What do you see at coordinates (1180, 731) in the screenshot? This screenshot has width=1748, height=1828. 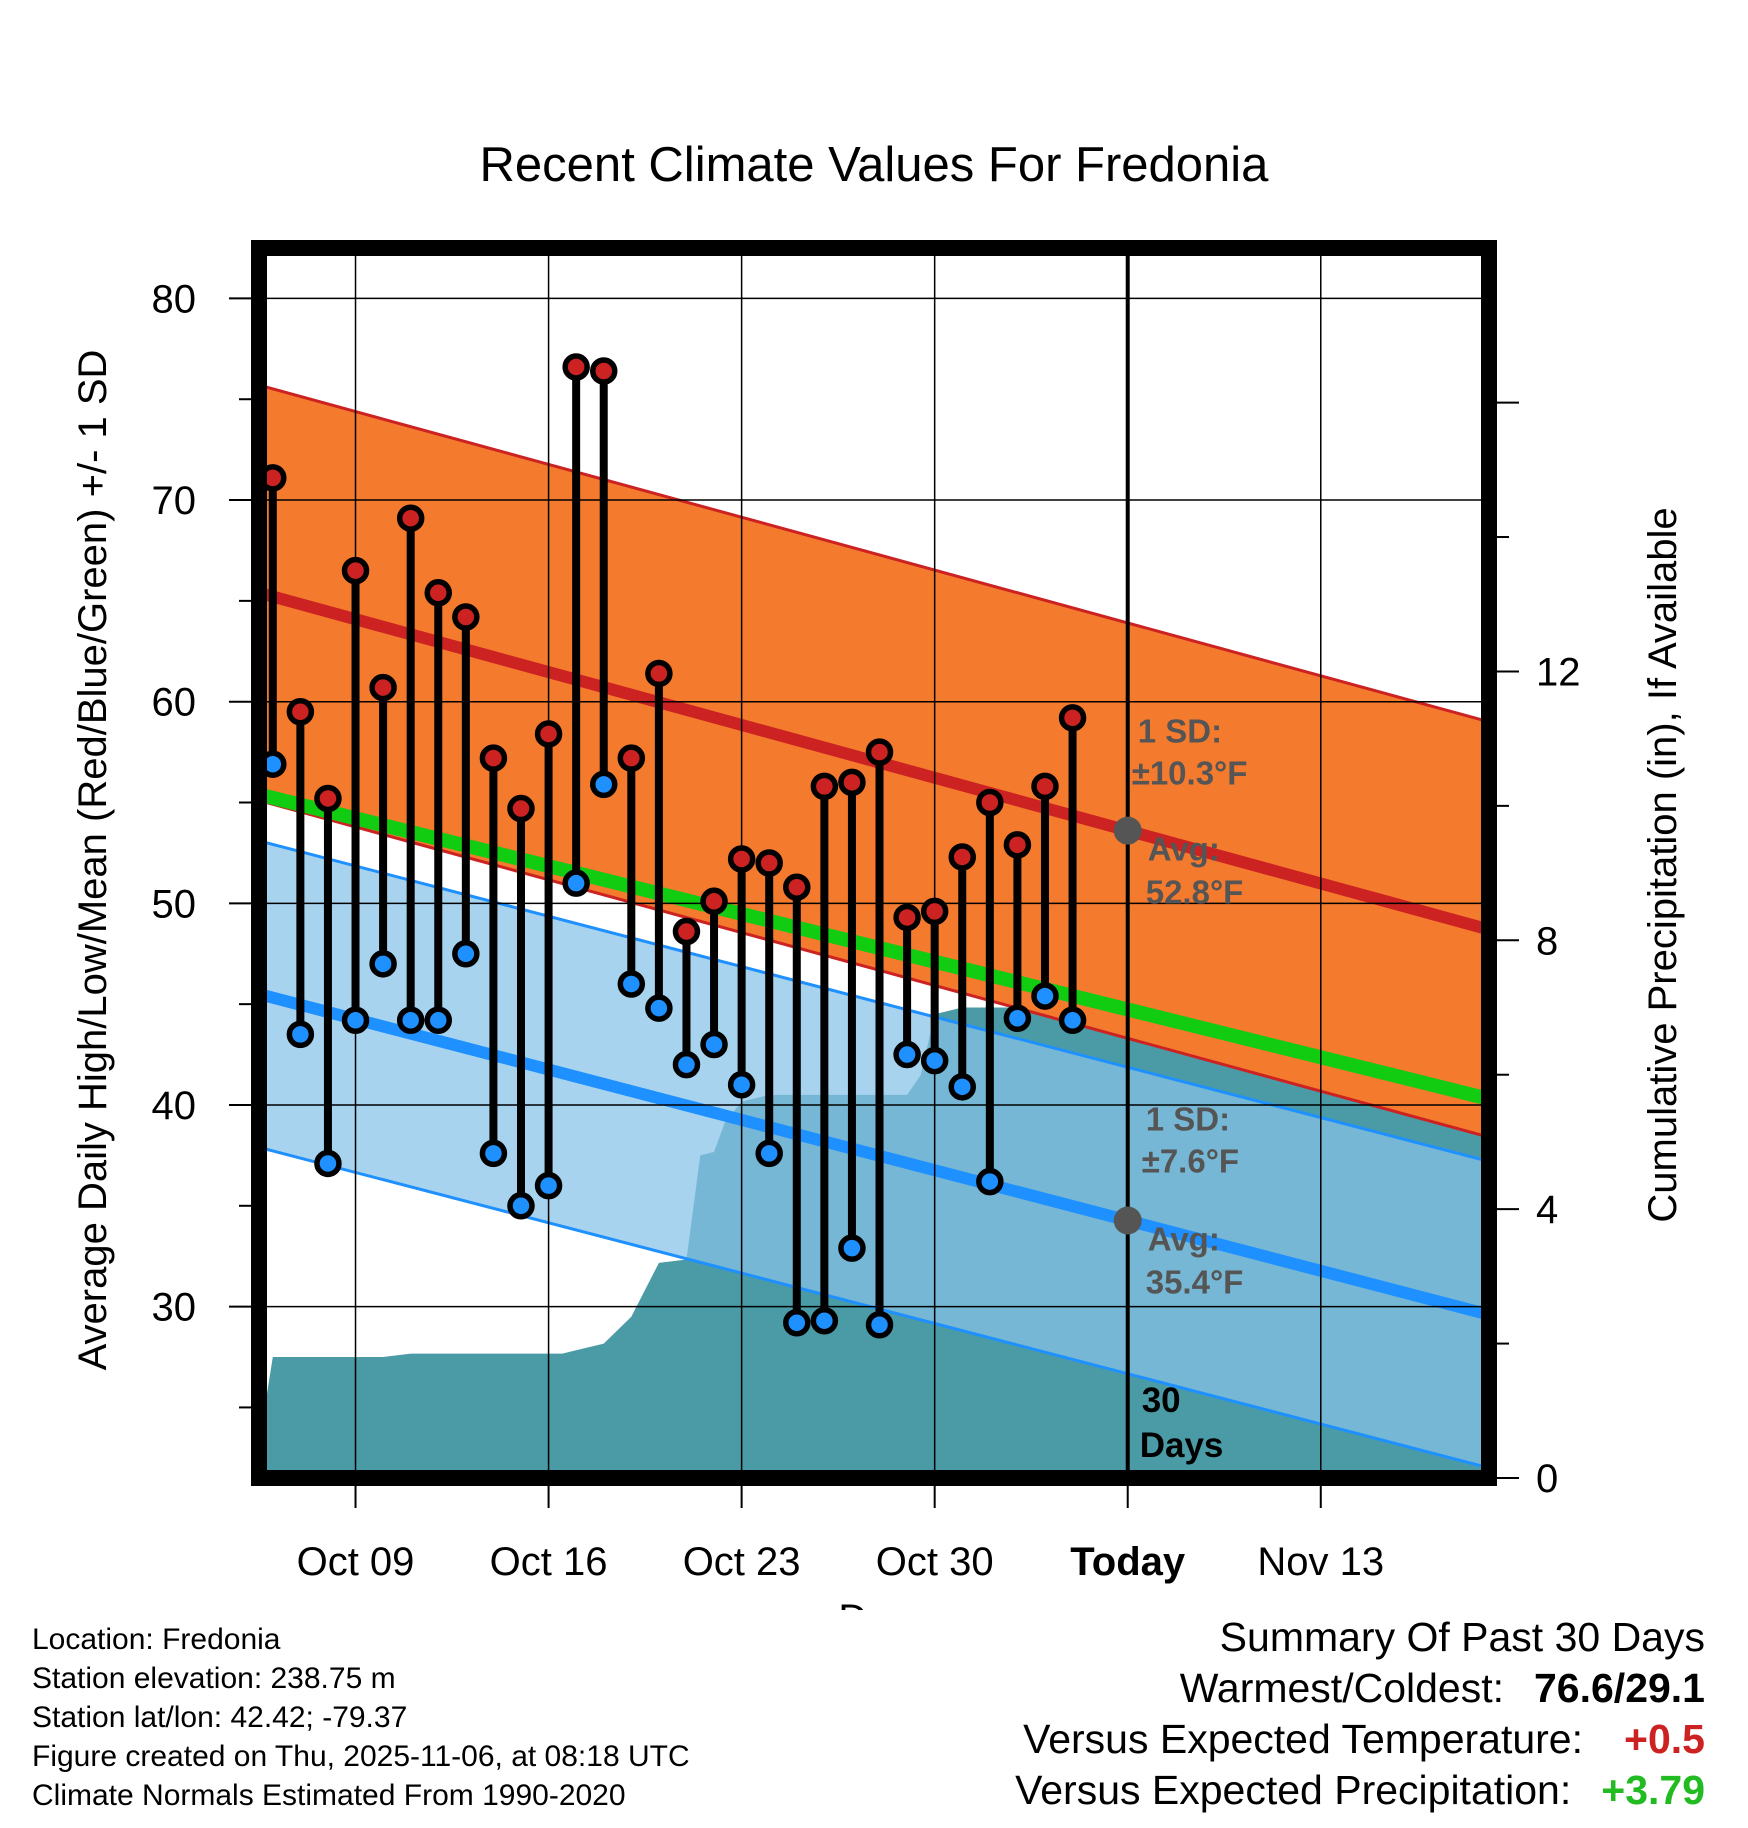 I see `high-sd-label: 1 SD:` at bounding box center [1180, 731].